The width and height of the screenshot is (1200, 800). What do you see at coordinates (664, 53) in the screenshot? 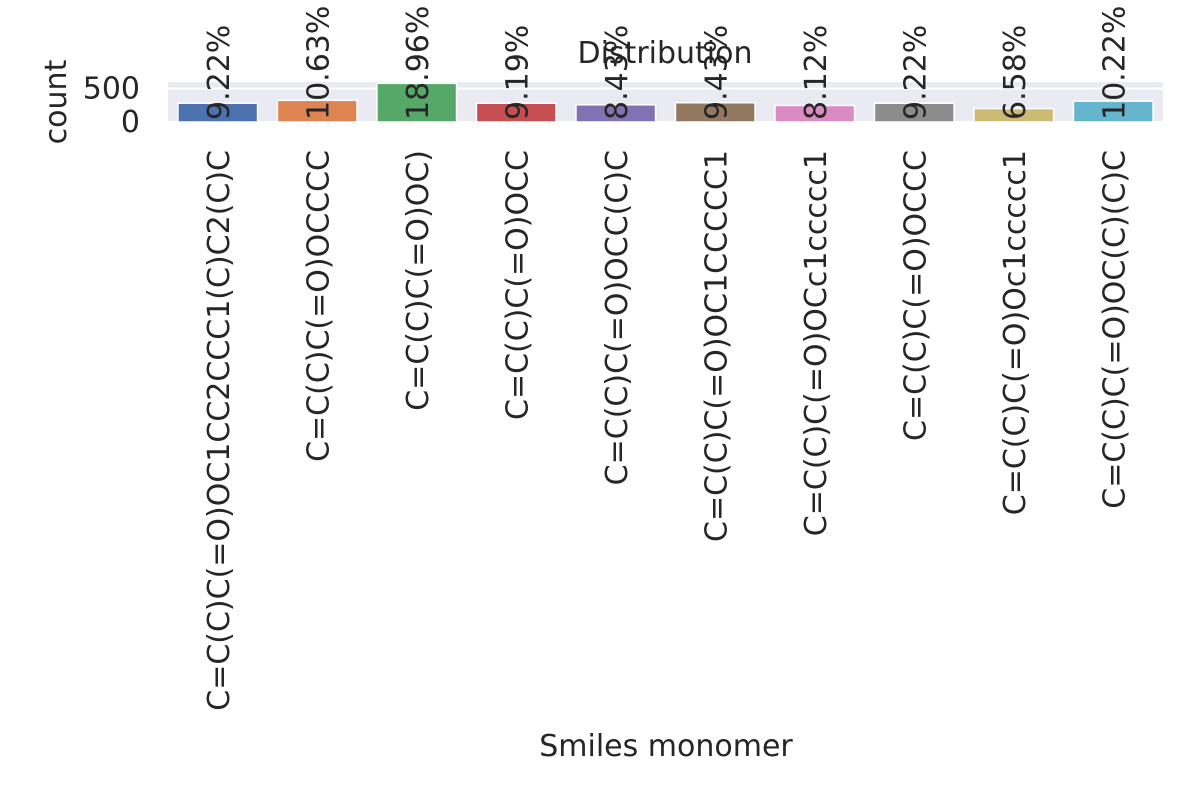
I see `chart-title: Distribution` at bounding box center [664, 53].